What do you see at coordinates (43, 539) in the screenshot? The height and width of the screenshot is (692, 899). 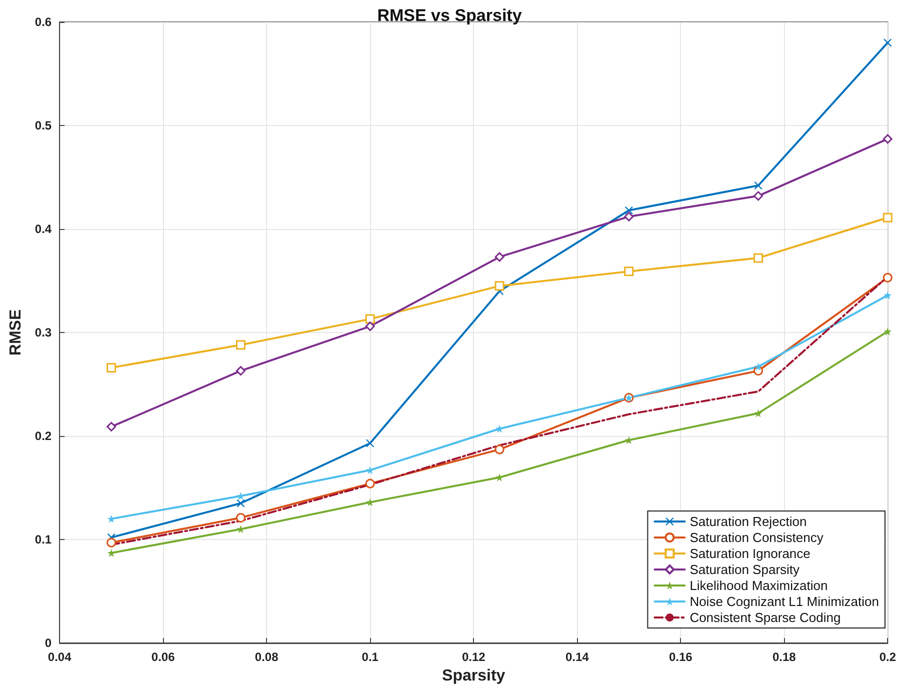 I see `y-tick-label: 0.1` at bounding box center [43, 539].